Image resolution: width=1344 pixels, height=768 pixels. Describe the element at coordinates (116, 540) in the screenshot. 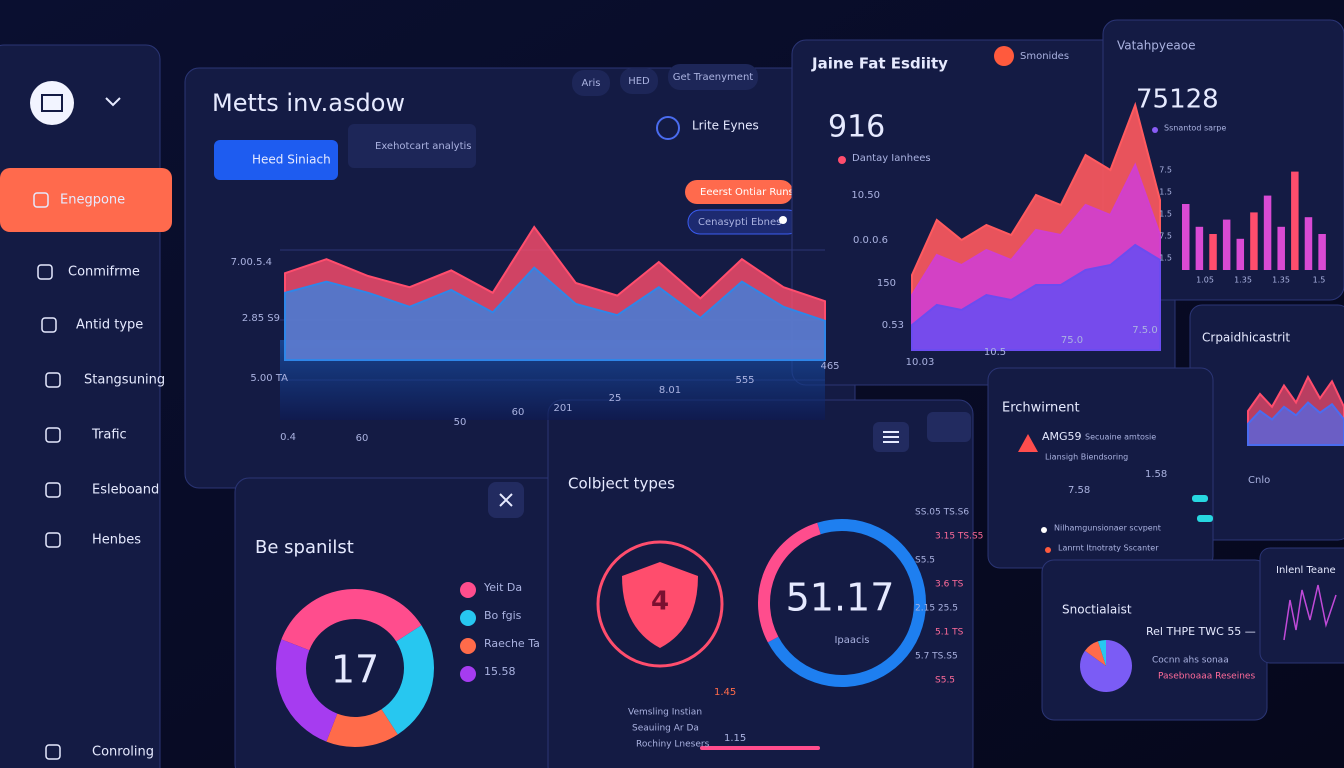

I see `nav-label: Henbes` at that location.